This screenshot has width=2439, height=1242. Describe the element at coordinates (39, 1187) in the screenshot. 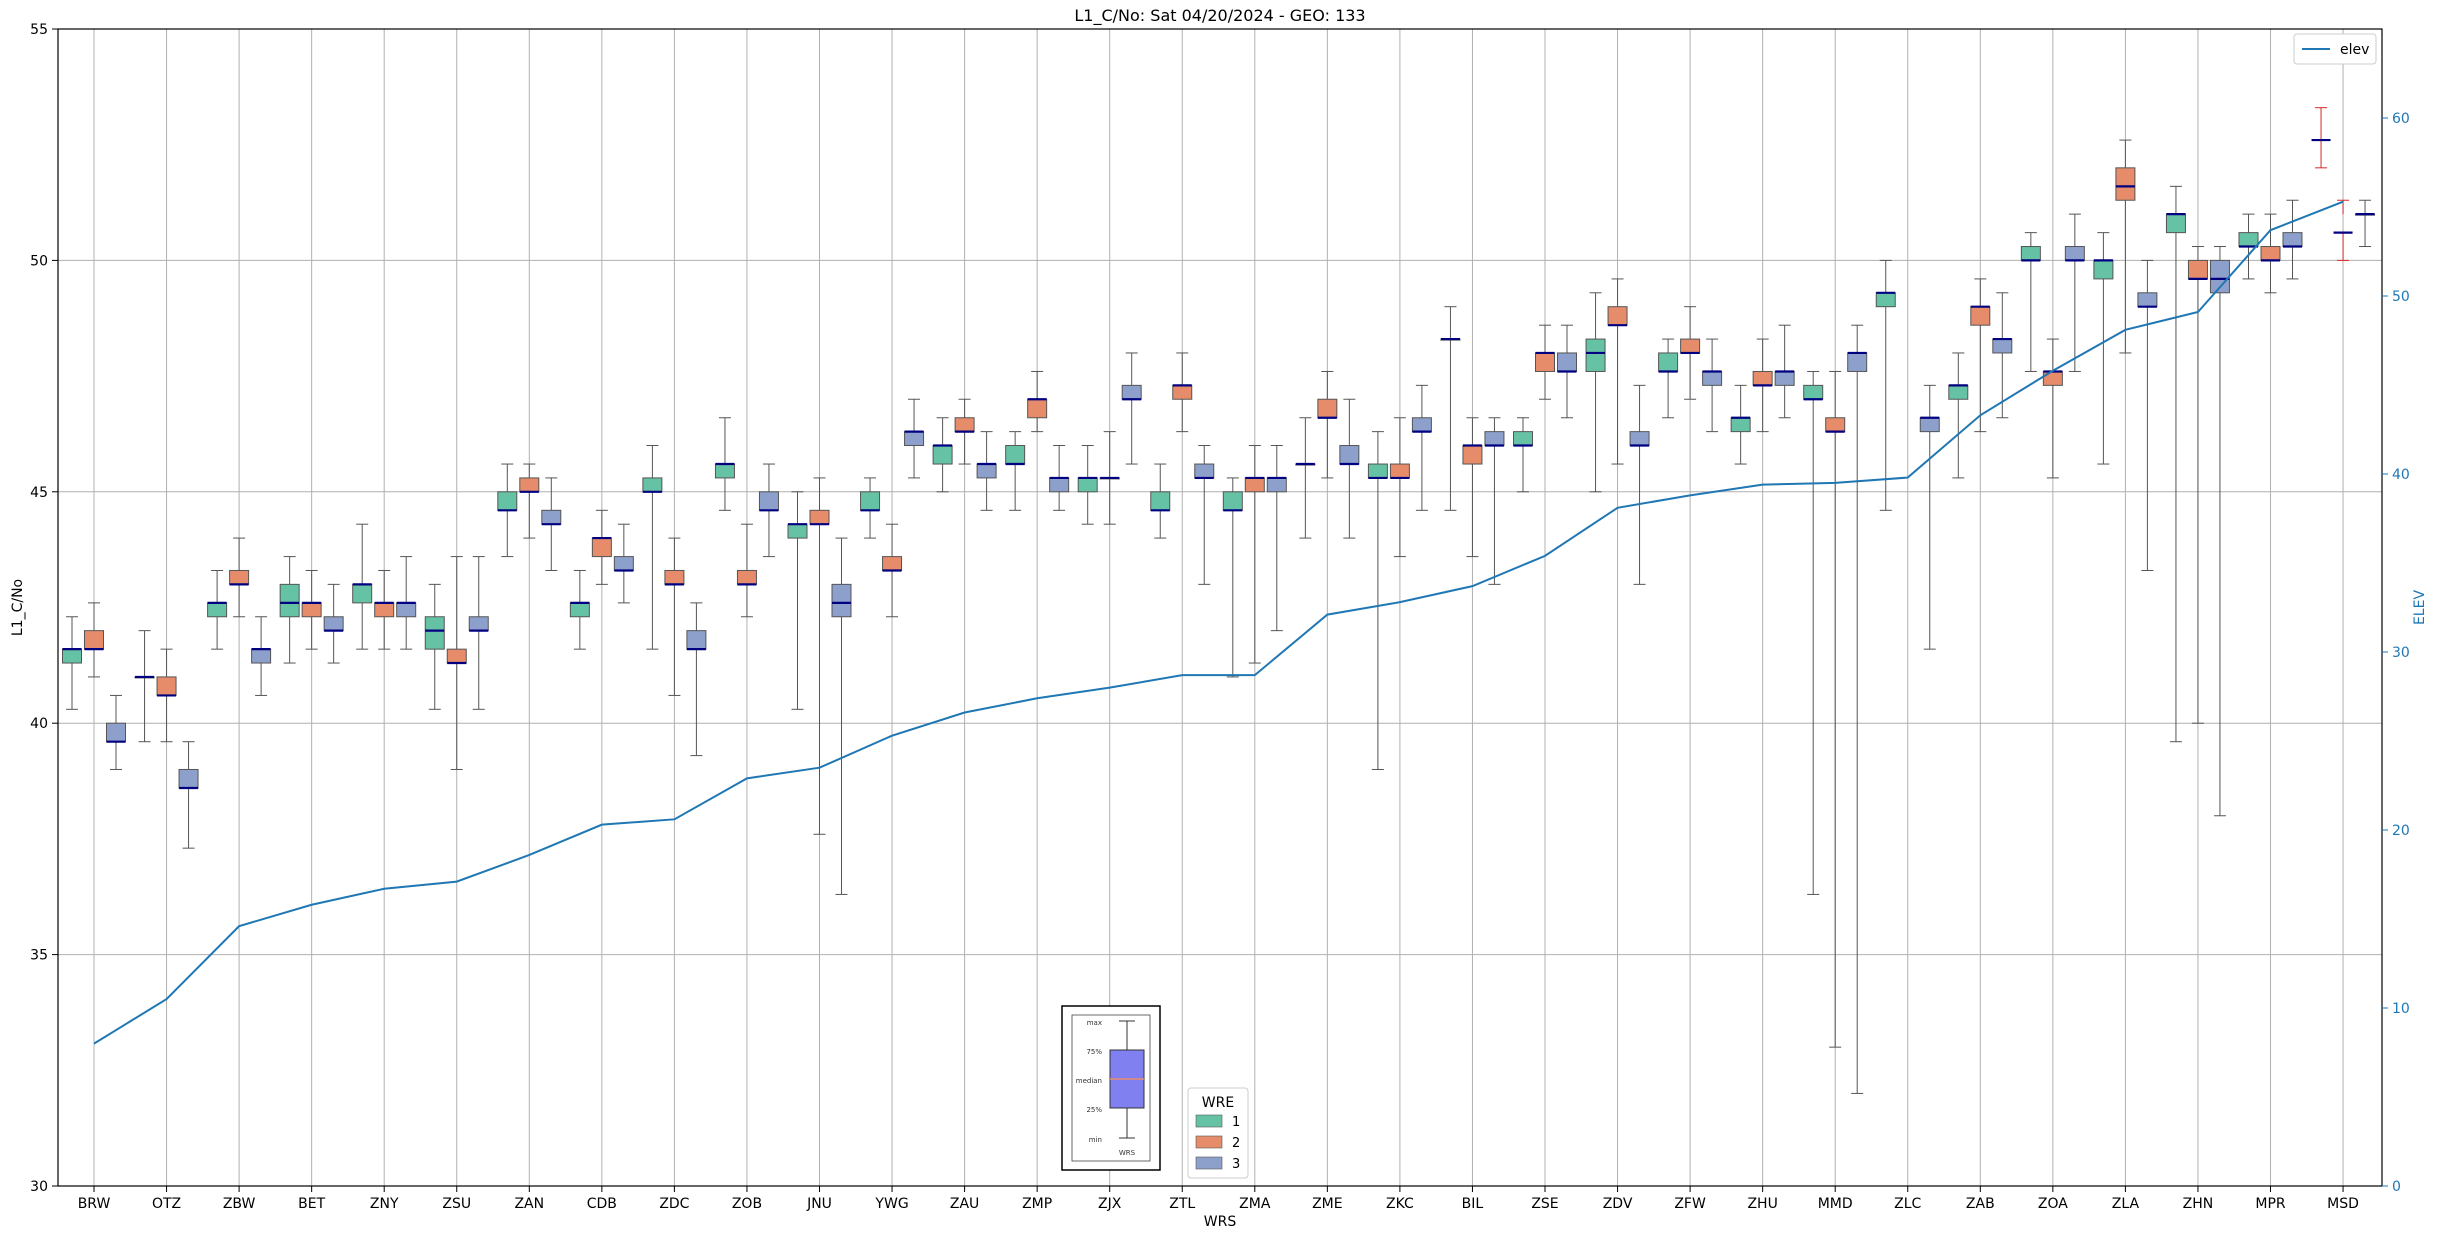

I see `y-tick-label: 30` at that location.